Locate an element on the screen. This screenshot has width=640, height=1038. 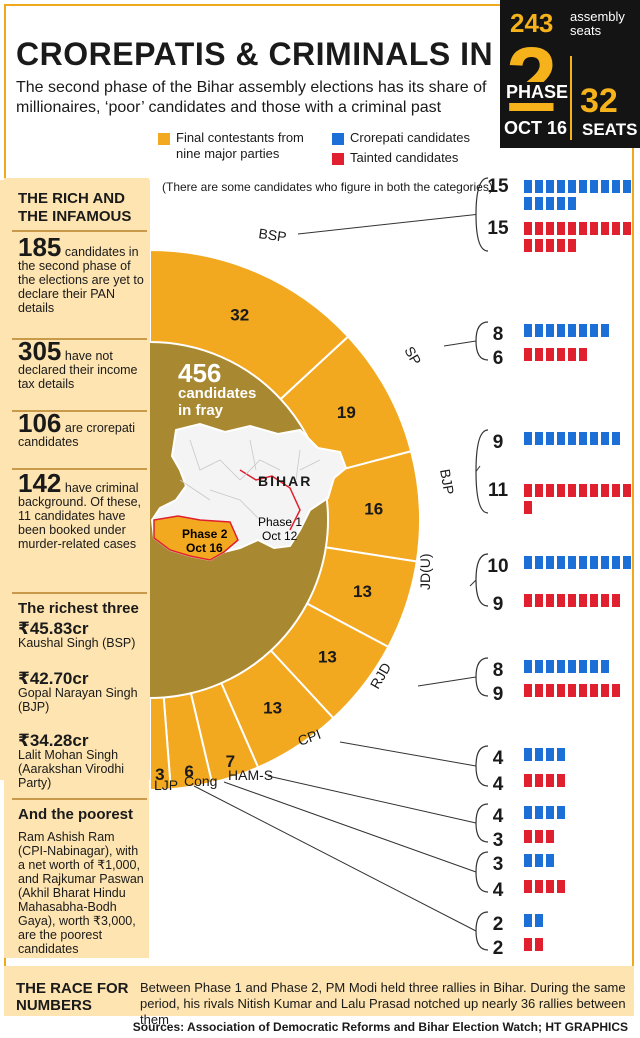
crorepati-count-cpi: 4 is located at coordinates (498, 758).